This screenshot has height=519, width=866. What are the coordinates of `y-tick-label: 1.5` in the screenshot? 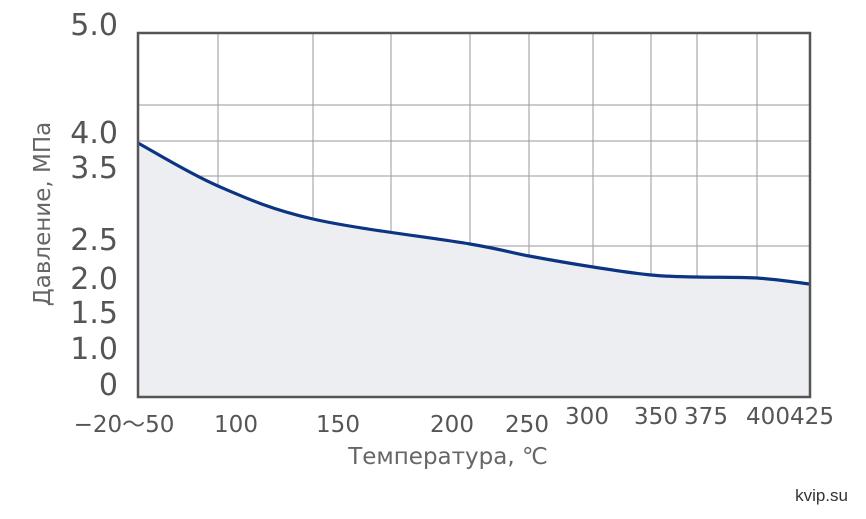 It's located at (94, 313).